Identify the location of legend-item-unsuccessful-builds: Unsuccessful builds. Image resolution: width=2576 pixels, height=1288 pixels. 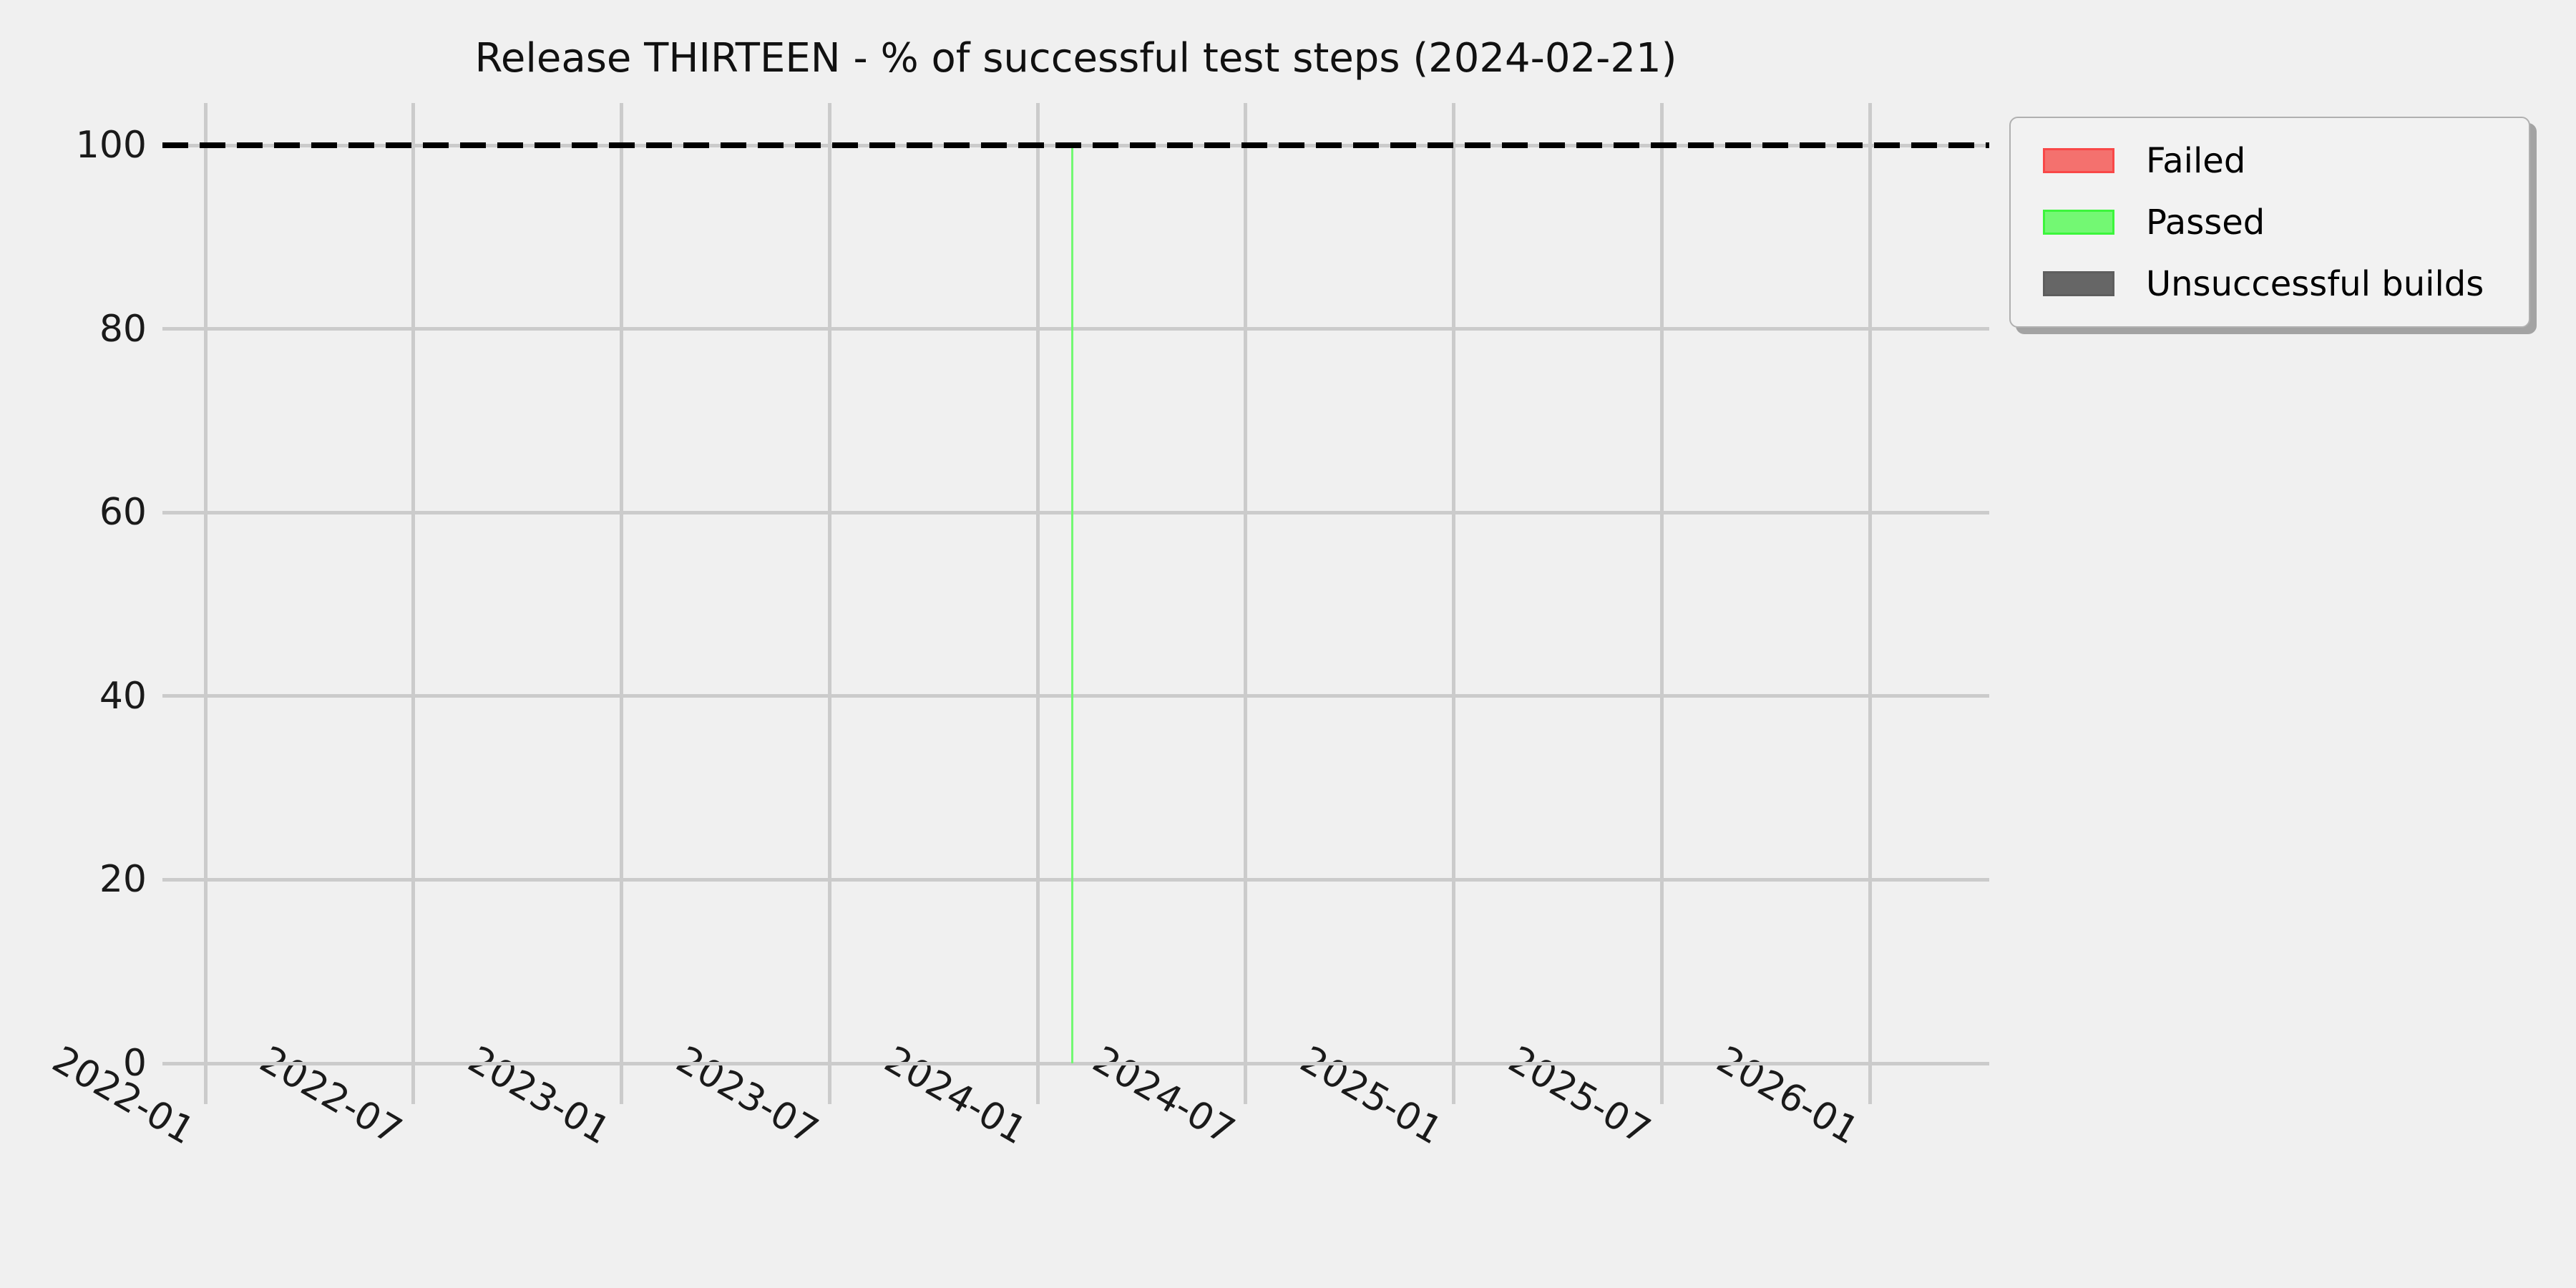
(2286, 284).